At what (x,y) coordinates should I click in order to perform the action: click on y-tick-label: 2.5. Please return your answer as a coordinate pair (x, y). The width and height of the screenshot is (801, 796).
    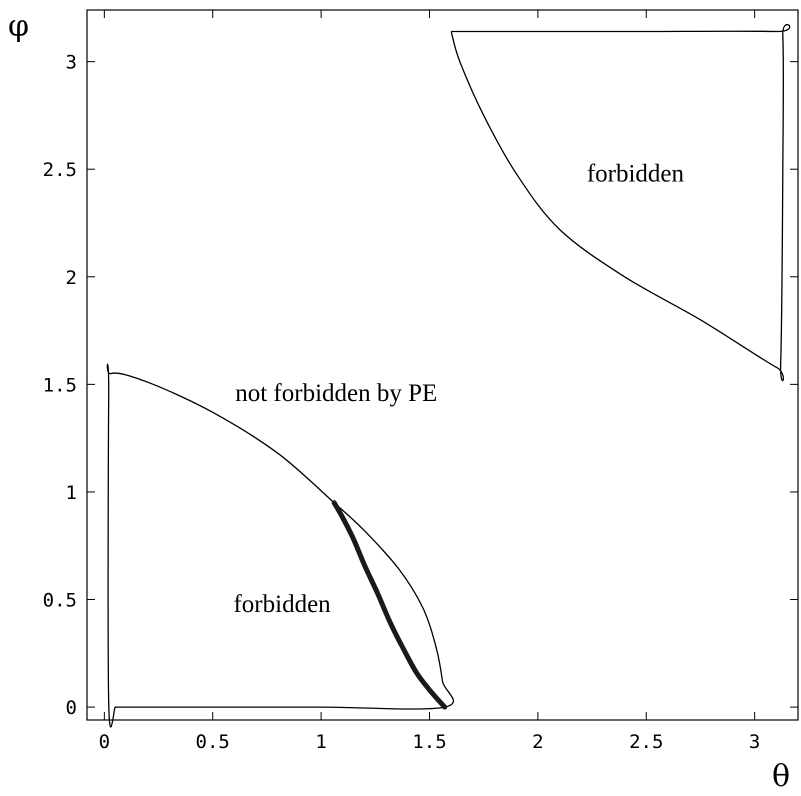
    Looking at the image, I should click on (60, 170).